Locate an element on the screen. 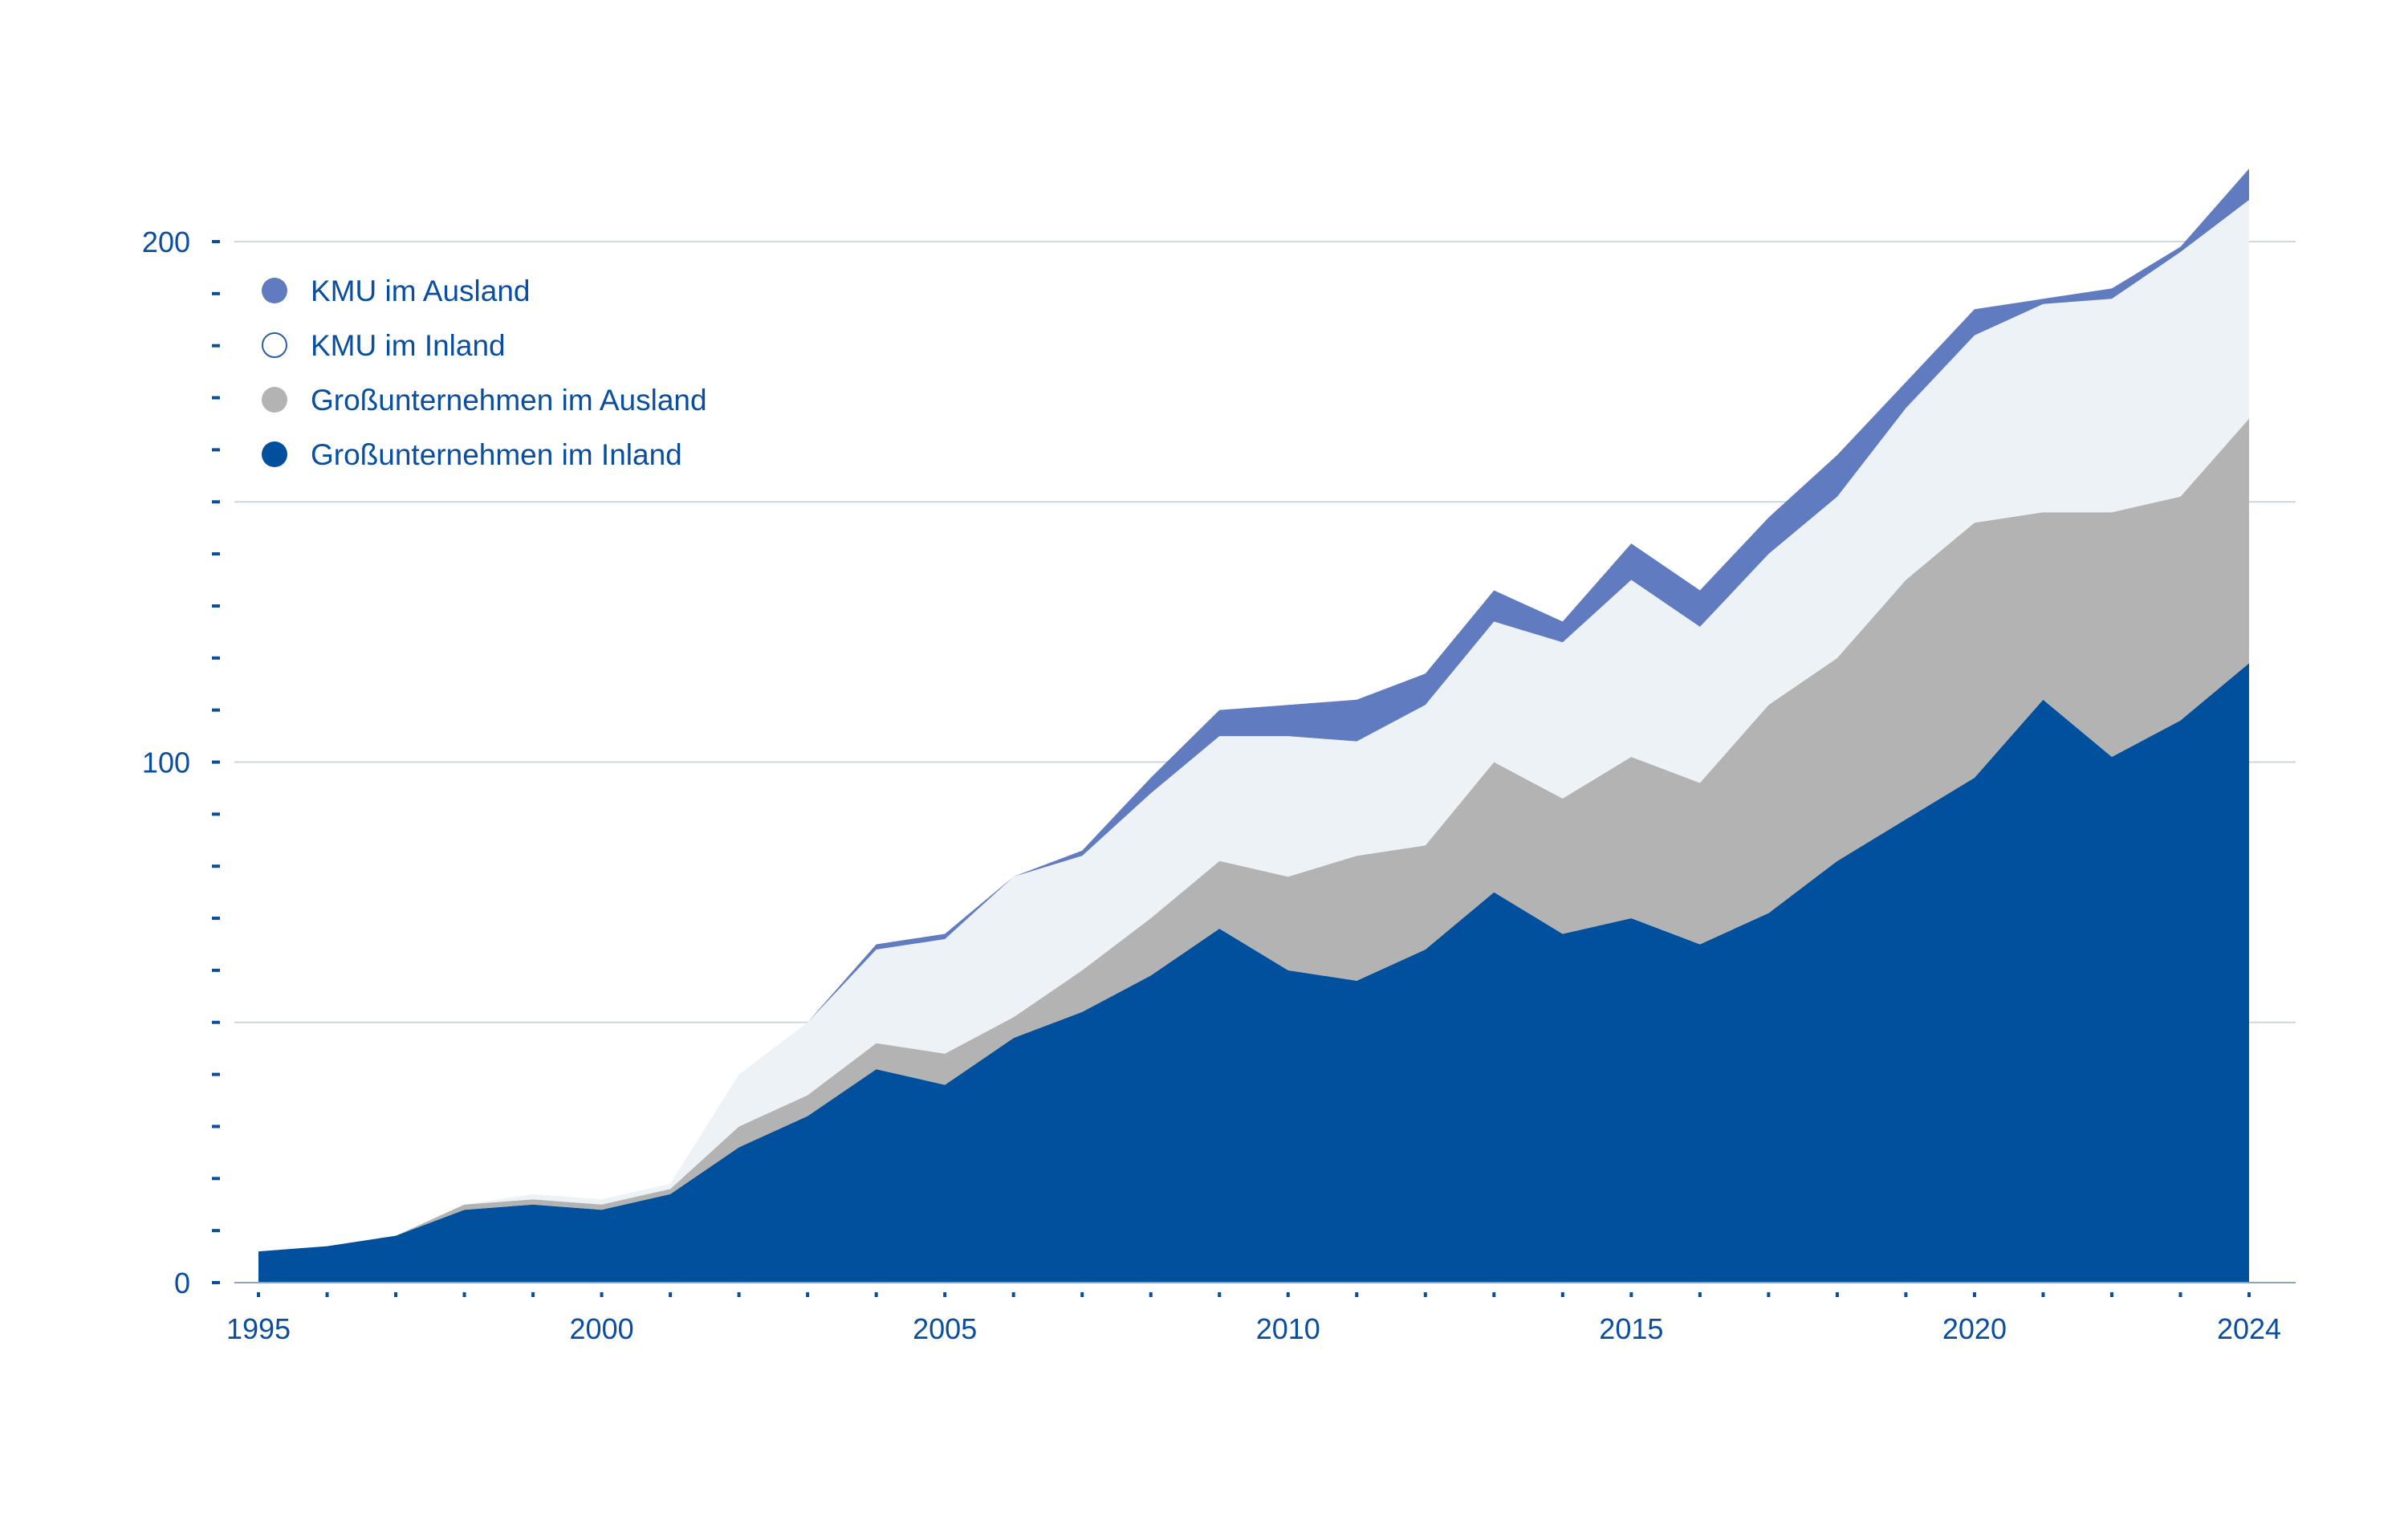 This screenshot has width=2408, height=1517. legend-item: Großunternehmen im Inland is located at coordinates (472, 454).